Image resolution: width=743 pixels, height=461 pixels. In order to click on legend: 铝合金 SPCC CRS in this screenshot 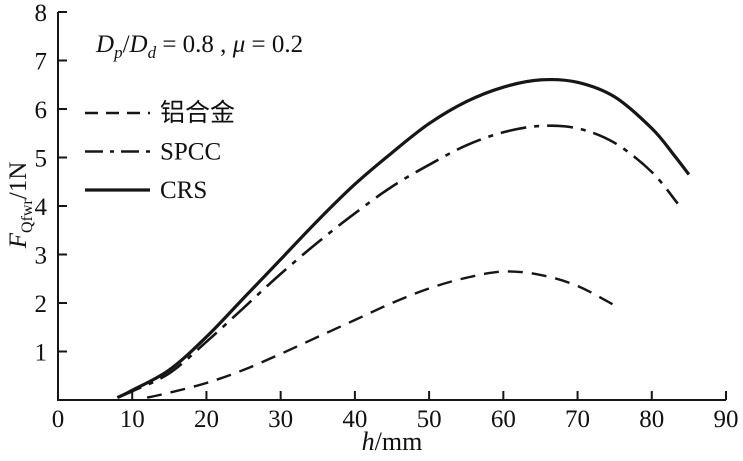, I will do `click(160, 151)`.